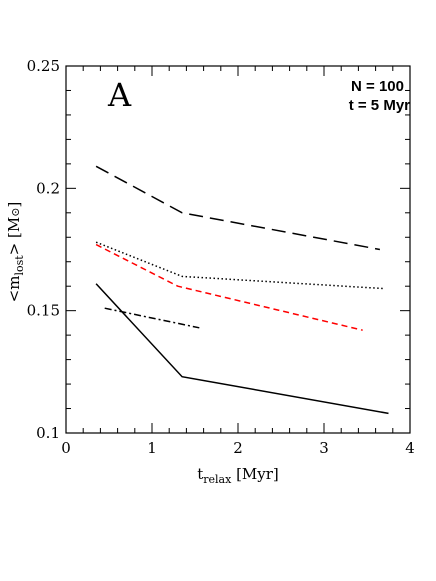 The width and height of the screenshot is (436, 581). Describe the element at coordinates (15, 252) in the screenshot. I see `y-axis-label: <mlost> [M⊙]` at that location.